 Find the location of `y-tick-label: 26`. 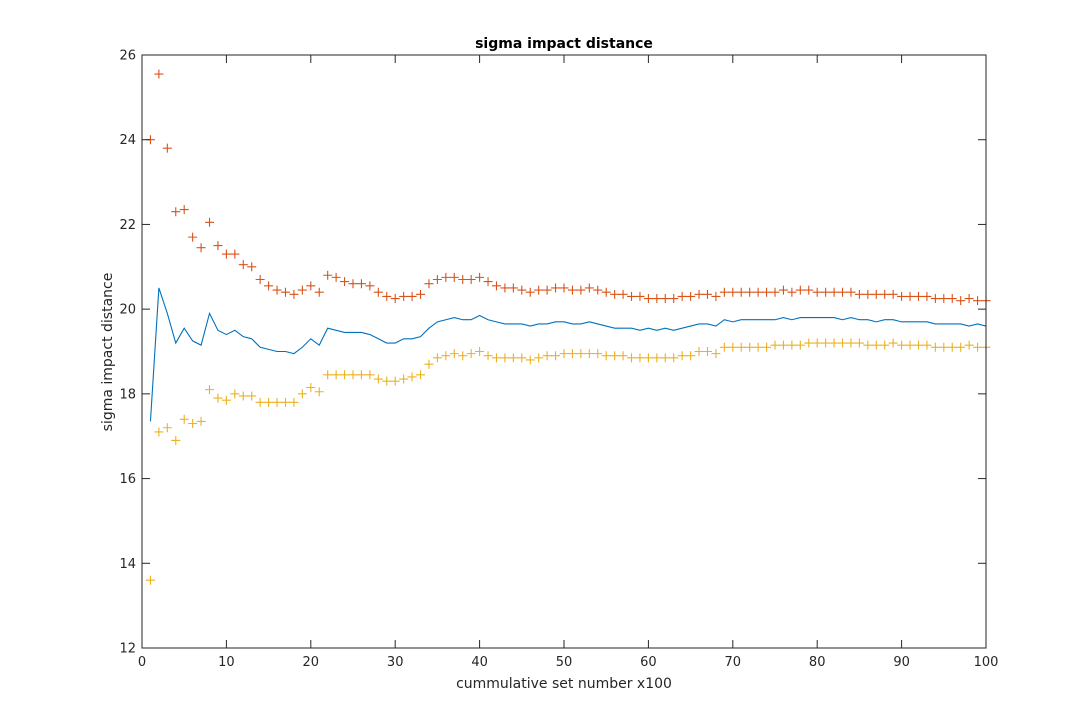

y-tick-label: 26 is located at coordinates (127, 56).